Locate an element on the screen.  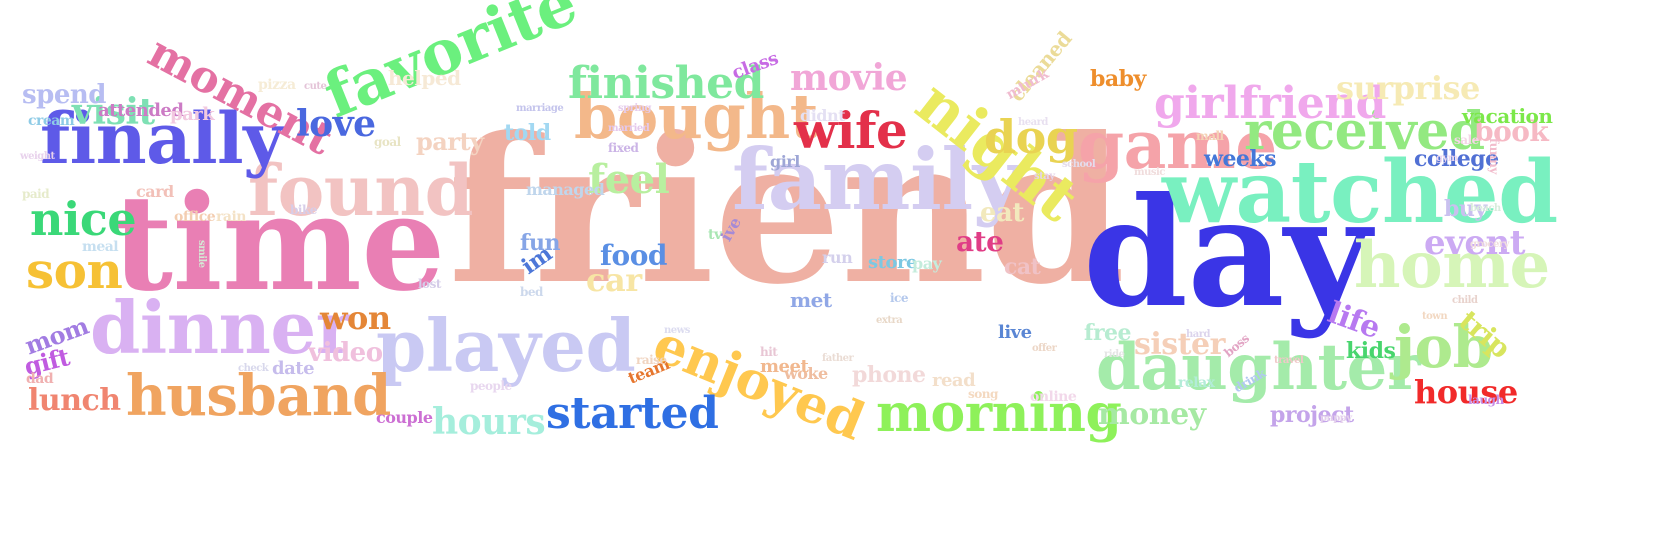
word-car: car is located at coordinates (614, 280).